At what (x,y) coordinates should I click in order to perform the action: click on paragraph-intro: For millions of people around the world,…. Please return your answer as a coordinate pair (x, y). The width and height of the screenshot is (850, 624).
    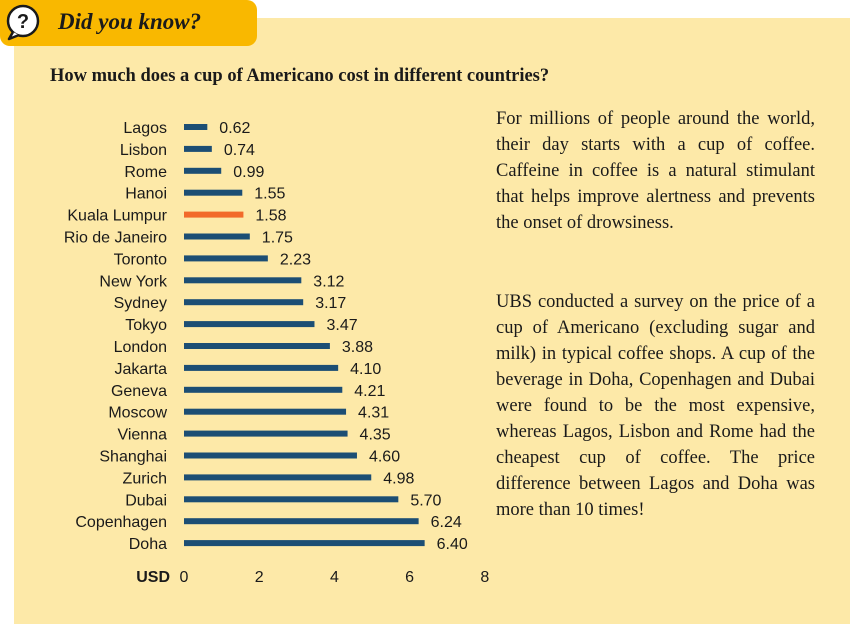
    Looking at the image, I should click on (655, 171).